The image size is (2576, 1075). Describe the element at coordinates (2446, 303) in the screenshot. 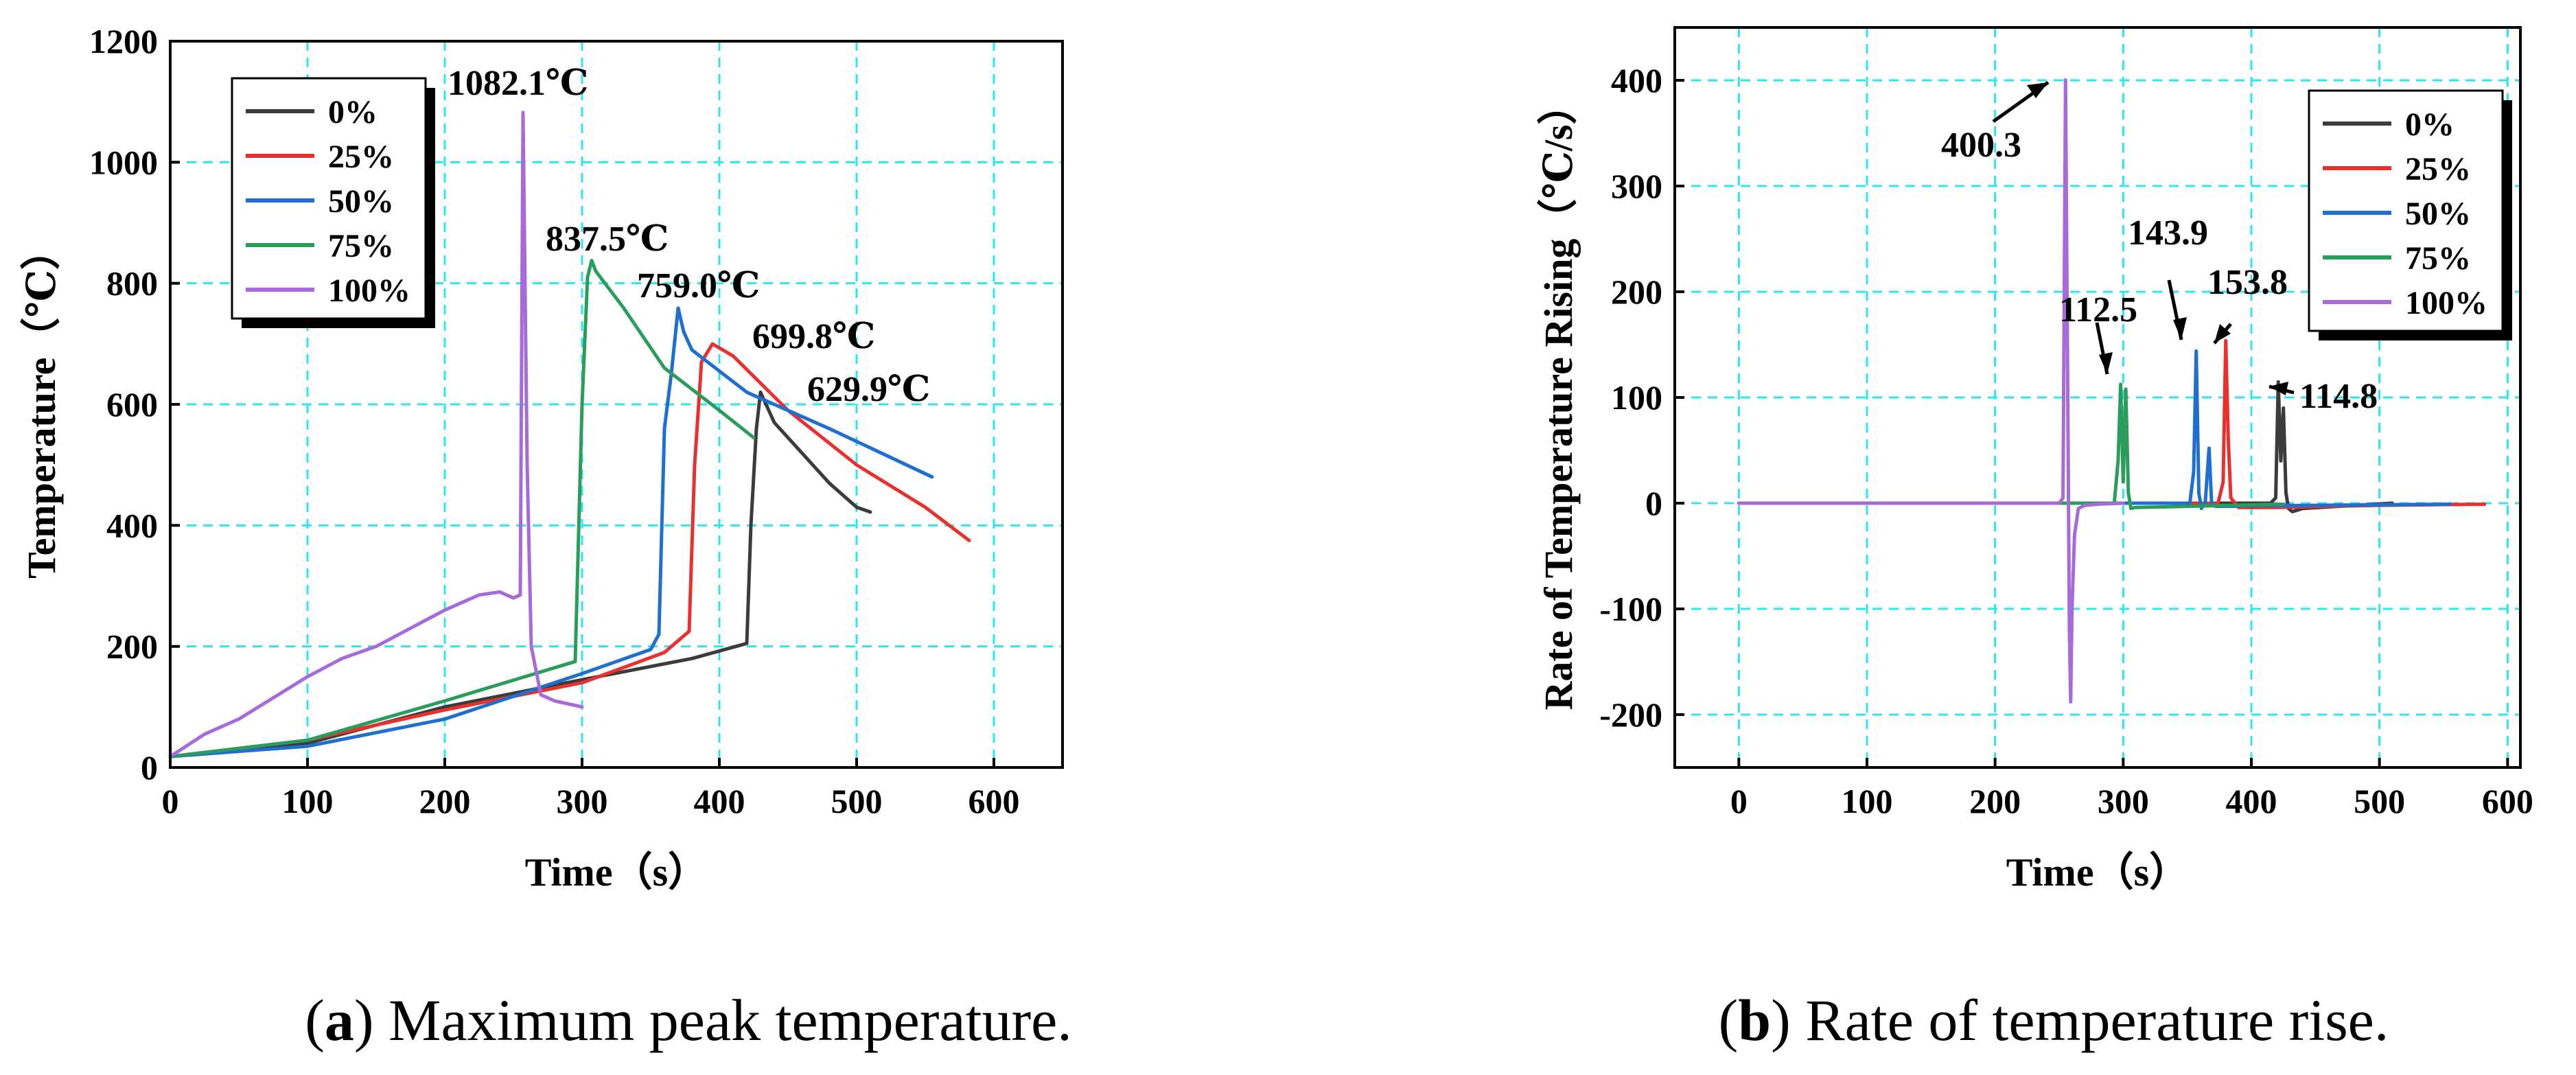

I see `b-legend-label-4: 100%` at that location.